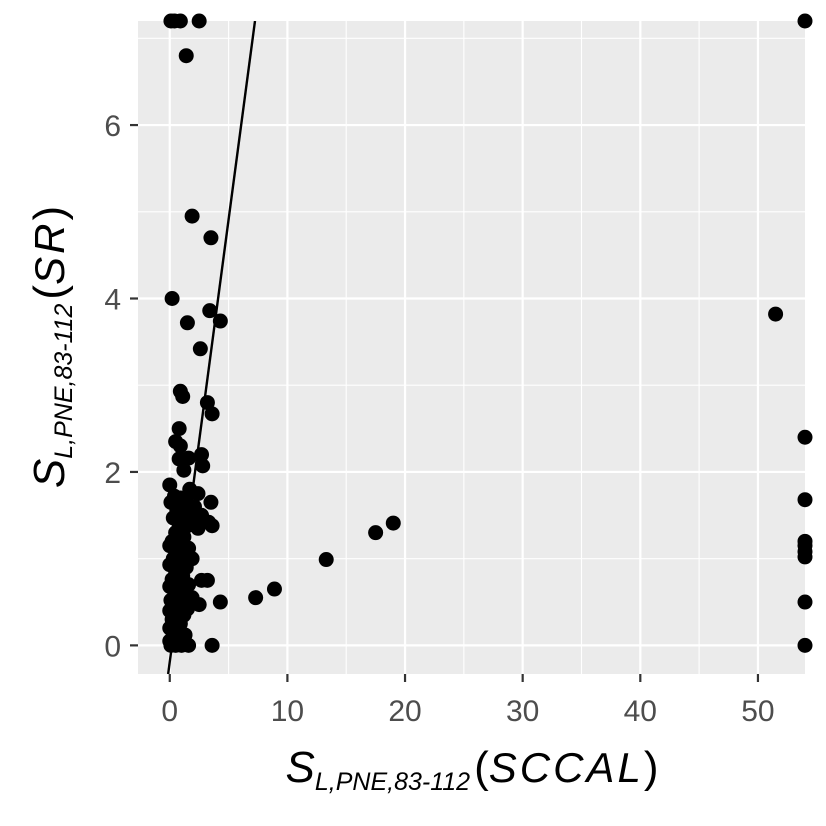  What do you see at coordinates (481, 767) in the screenshot?
I see `x-axis-label-paren-open: (` at bounding box center [481, 767].